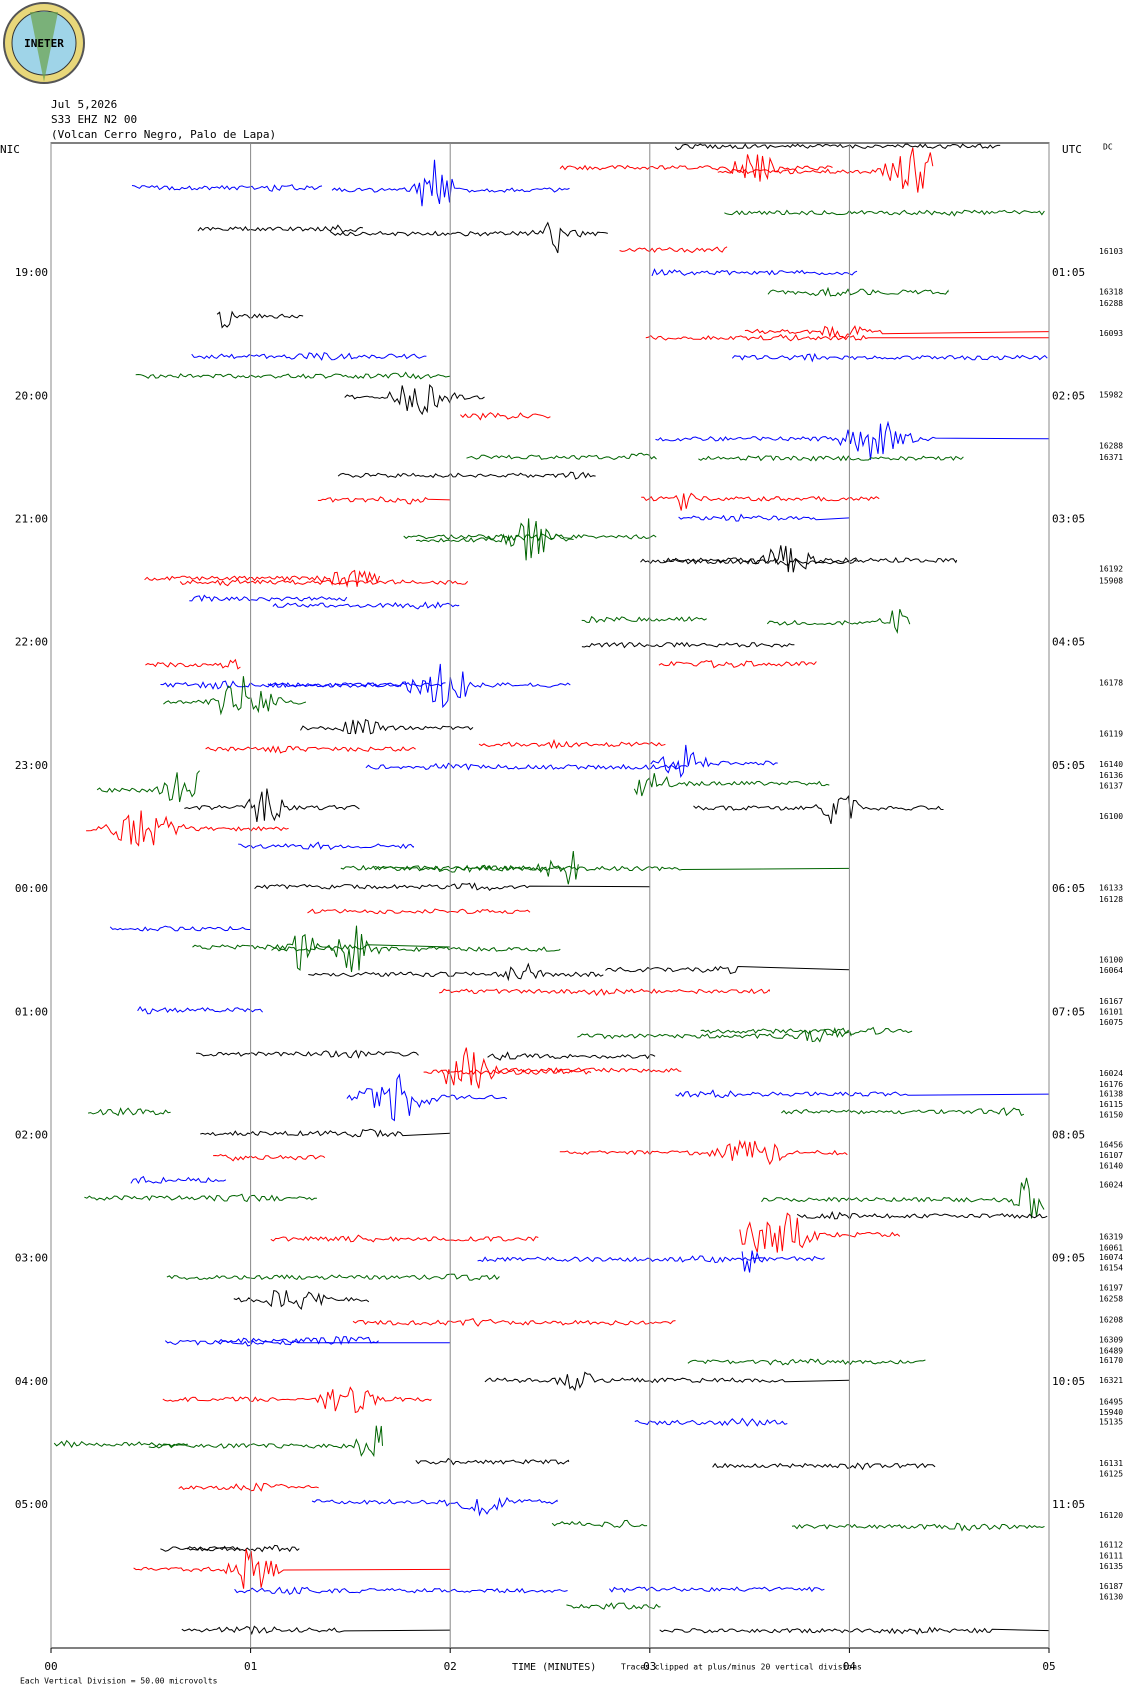 This screenshot has width=1130, height=1689. I want to click on dc-value: 16178, so click(1111, 682).